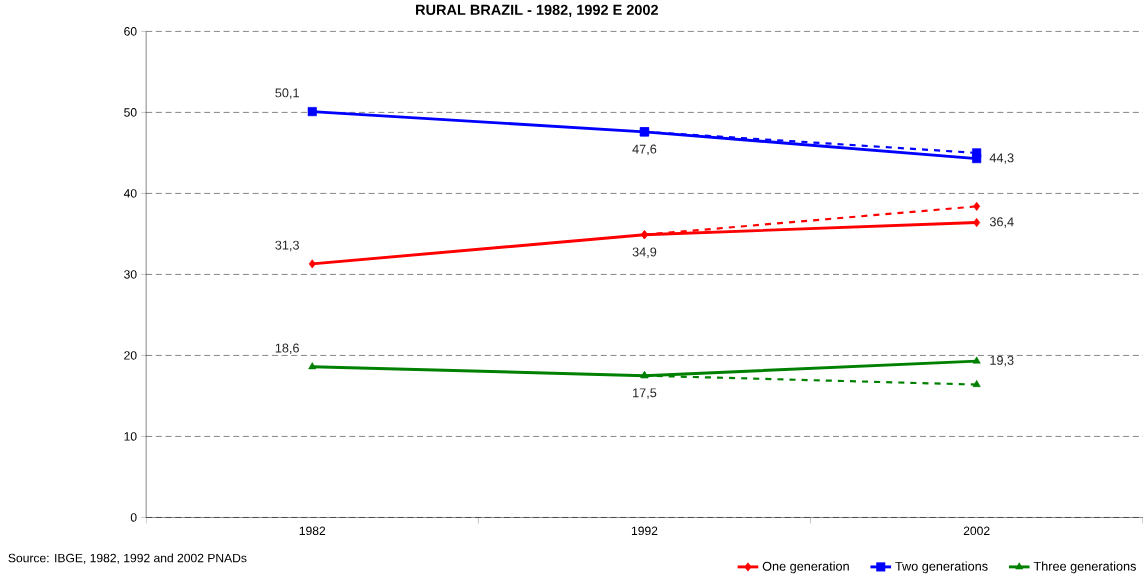 The height and width of the screenshot is (577, 1143). Describe the element at coordinates (1001, 222) in the screenshot. I see `data-label: 36,4` at that location.